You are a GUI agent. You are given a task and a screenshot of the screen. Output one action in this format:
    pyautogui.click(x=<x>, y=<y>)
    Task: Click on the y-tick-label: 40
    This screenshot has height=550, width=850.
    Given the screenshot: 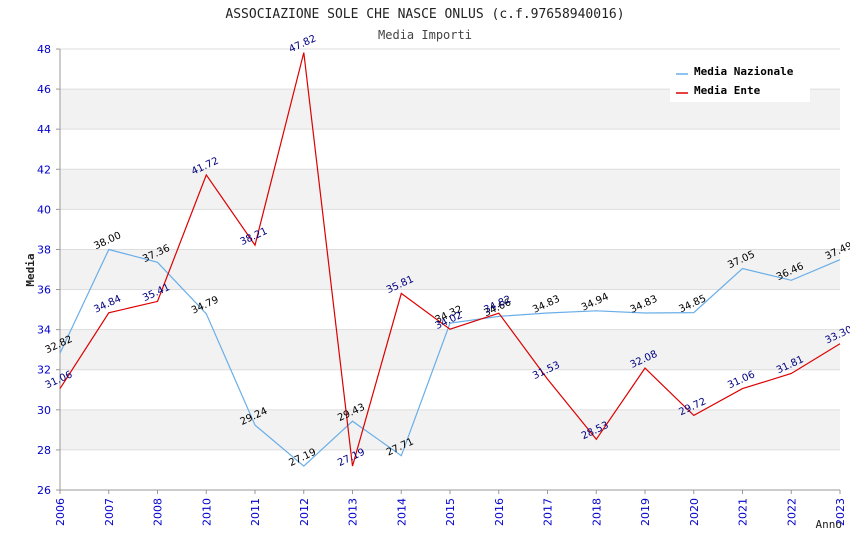 What is the action you would take?
    pyautogui.click(x=44, y=209)
    